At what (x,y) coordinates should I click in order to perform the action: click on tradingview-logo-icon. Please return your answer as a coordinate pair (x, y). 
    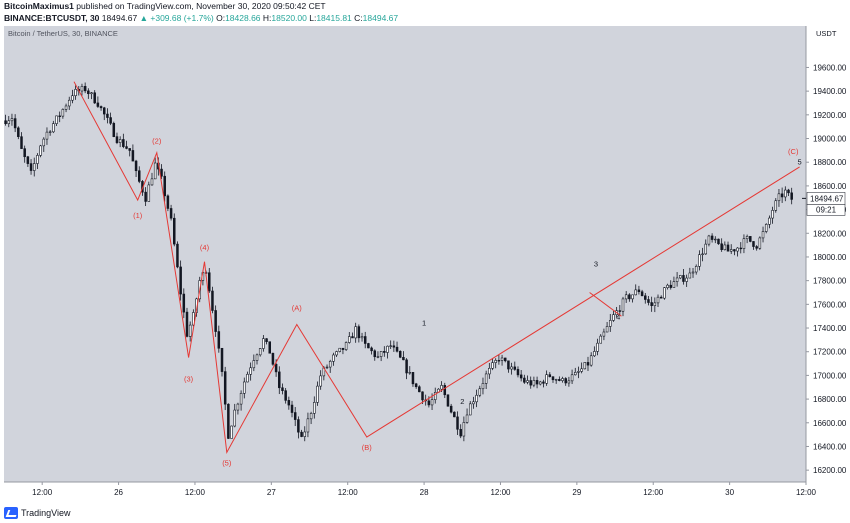
    Looking at the image, I should click on (11, 513).